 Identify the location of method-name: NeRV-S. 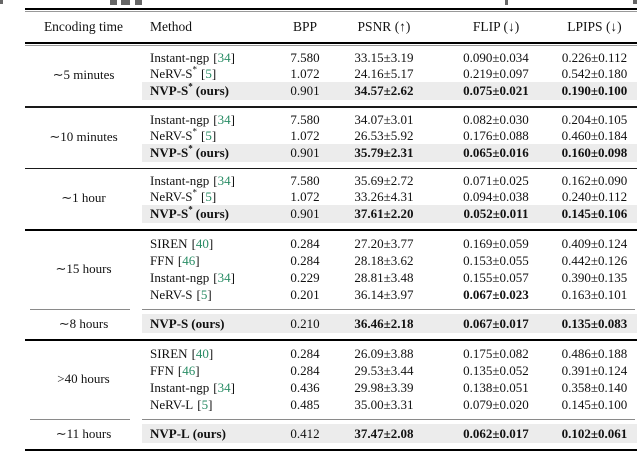
(171, 196).